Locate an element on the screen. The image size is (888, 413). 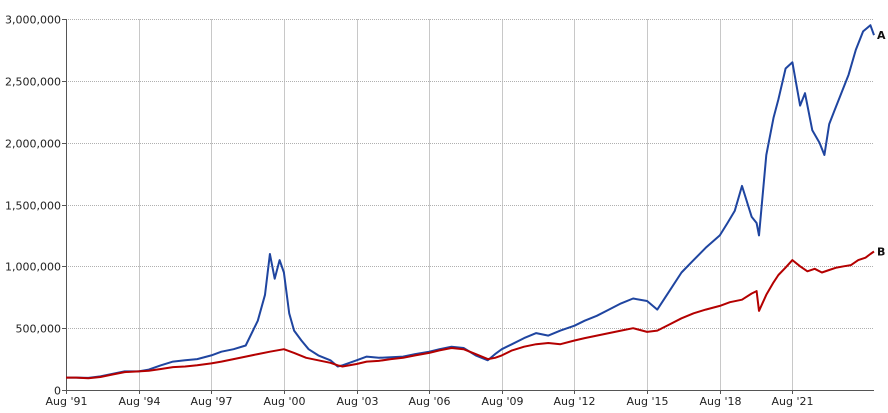
x-tick-label: Aug '15 is located at coordinates (648, 401).